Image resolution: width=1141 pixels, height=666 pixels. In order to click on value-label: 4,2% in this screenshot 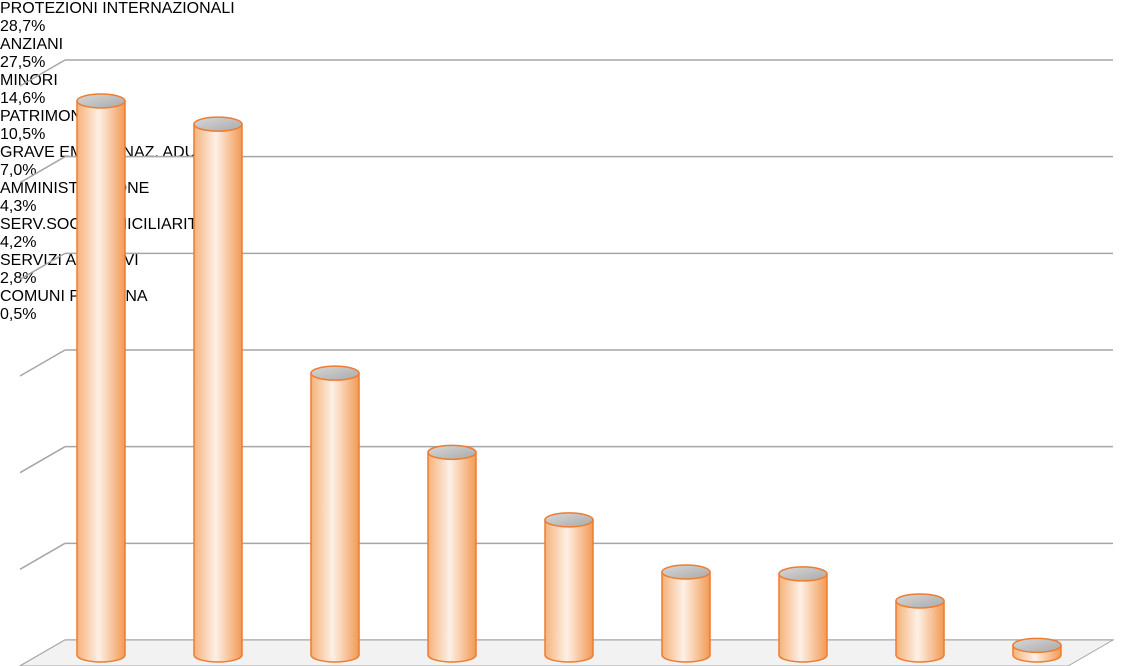, I will do `click(18, 242)`.